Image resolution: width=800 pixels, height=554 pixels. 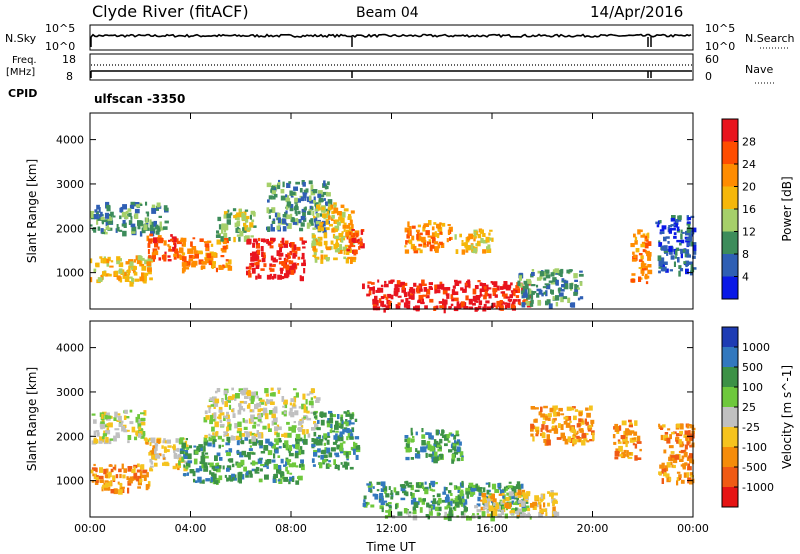 What do you see at coordinates (787, 208) in the screenshot?
I see `colorbar-title: Power [dB]` at bounding box center [787, 208].